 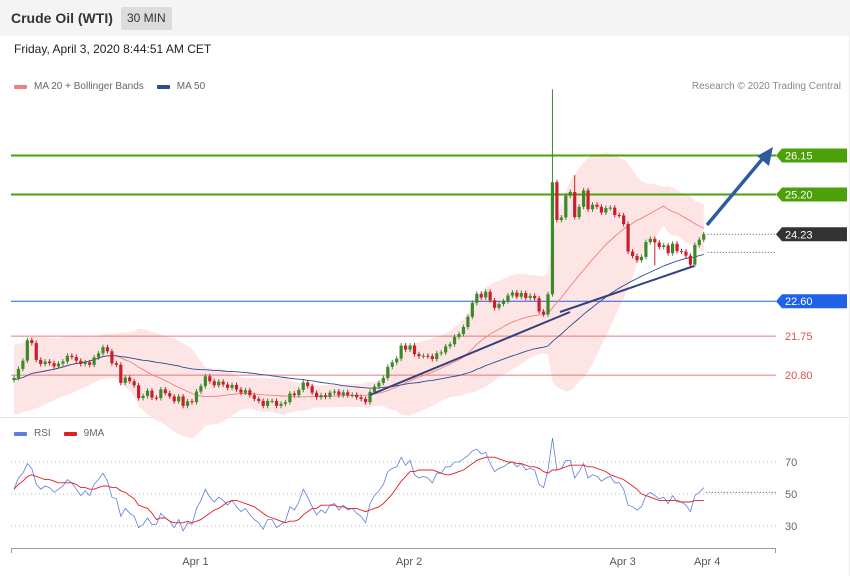 What do you see at coordinates (799, 302) in the screenshot?
I see `level-label-22.60: 22.60` at bounding box center [799, 302].